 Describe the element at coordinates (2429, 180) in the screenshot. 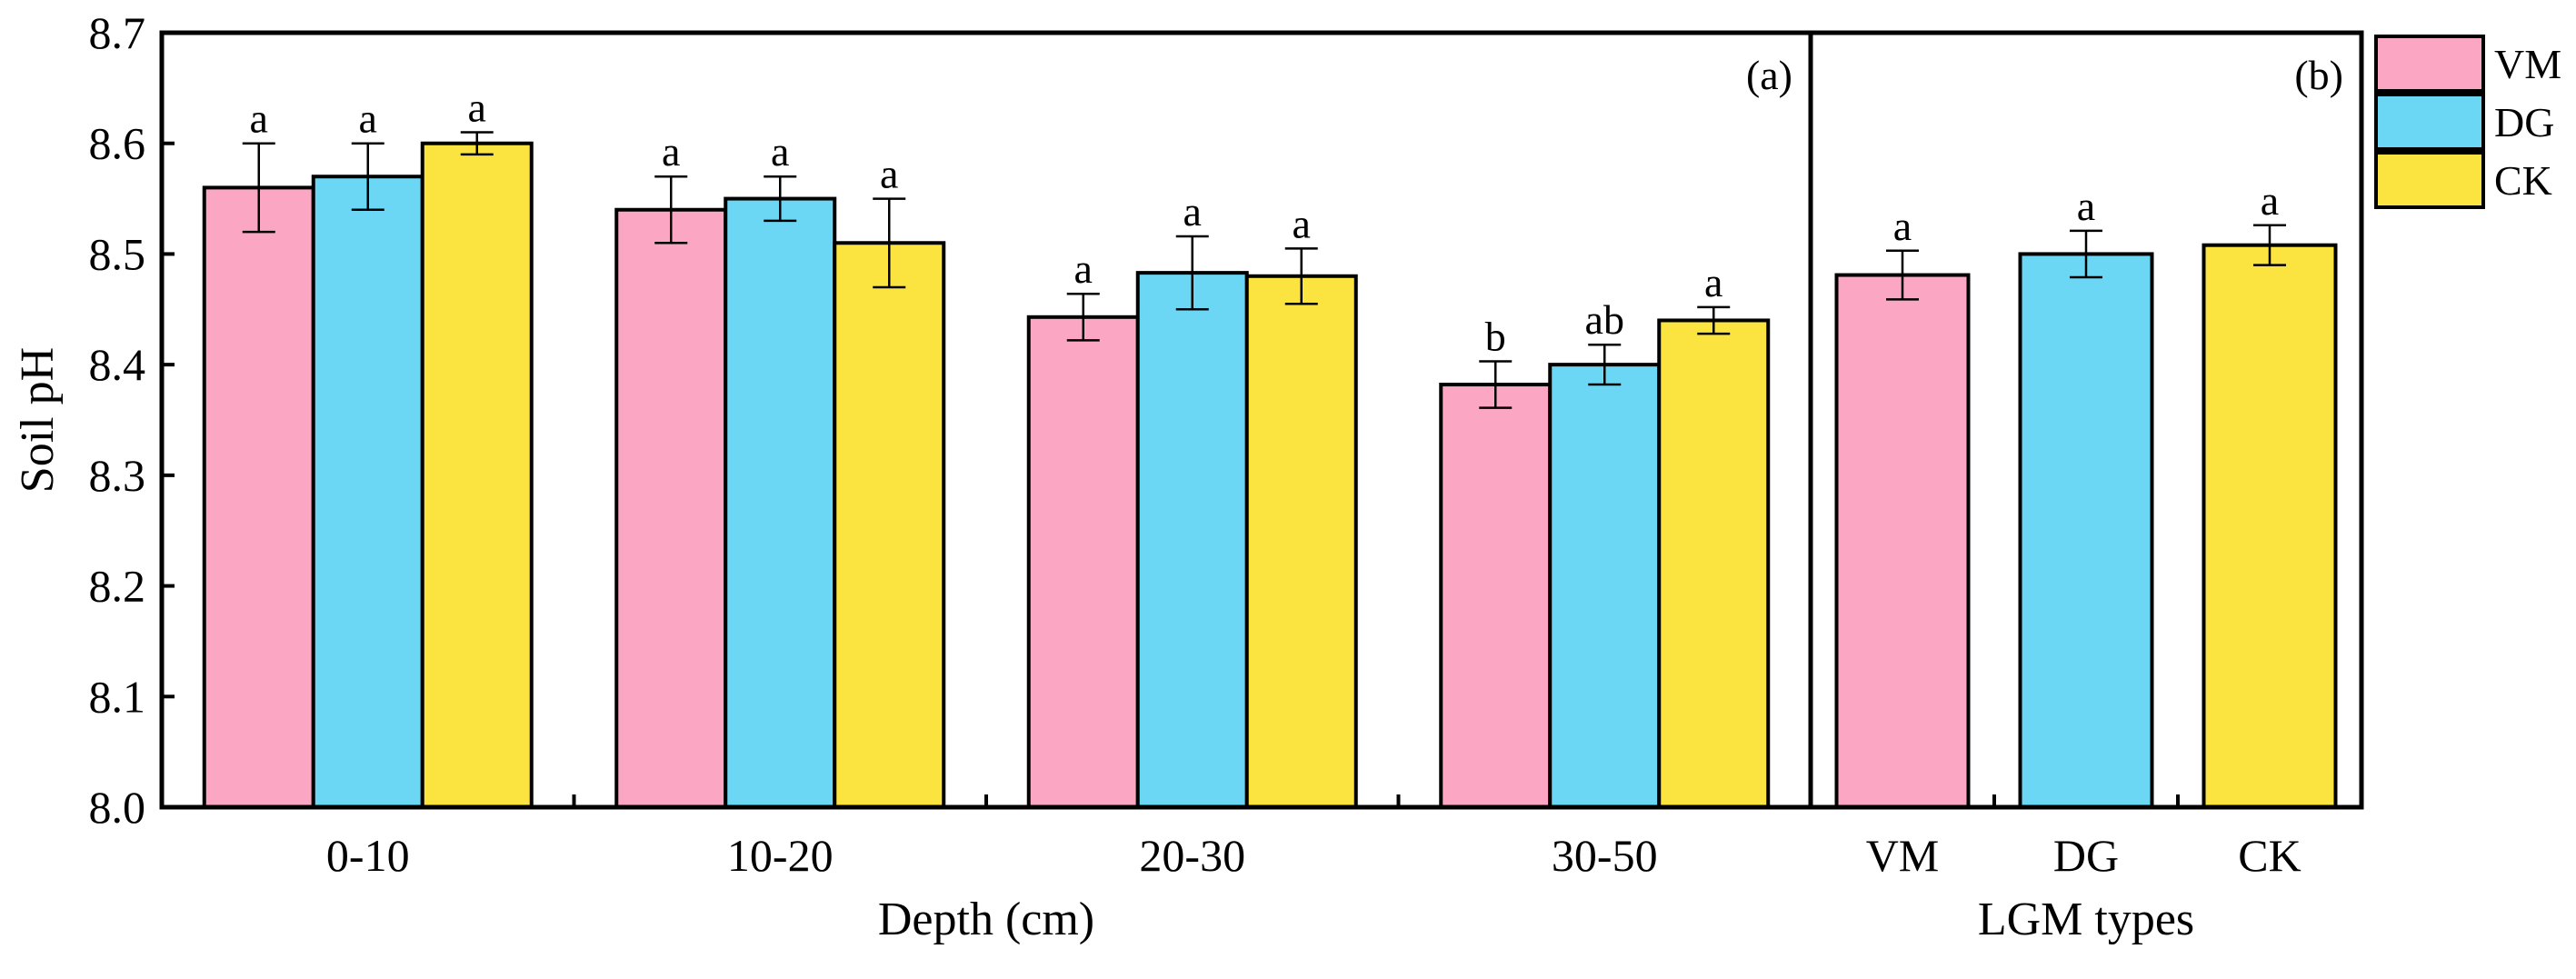

I see `legend-swatch-ck` at that location.